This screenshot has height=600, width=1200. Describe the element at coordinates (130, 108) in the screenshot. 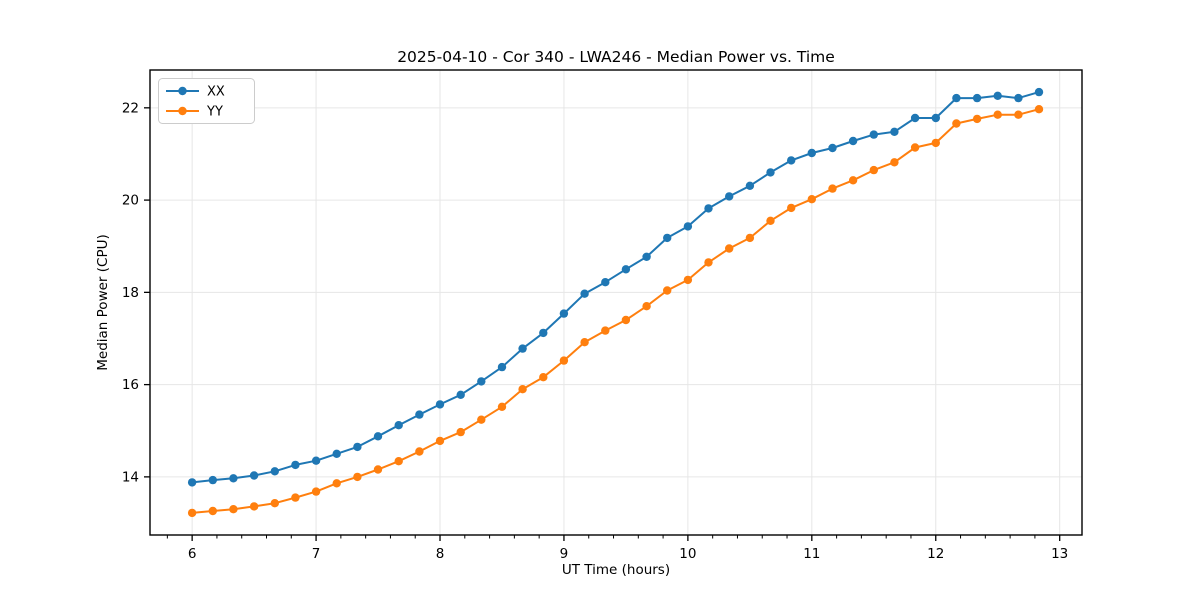

I see `y-tick-label: 22` at that location.